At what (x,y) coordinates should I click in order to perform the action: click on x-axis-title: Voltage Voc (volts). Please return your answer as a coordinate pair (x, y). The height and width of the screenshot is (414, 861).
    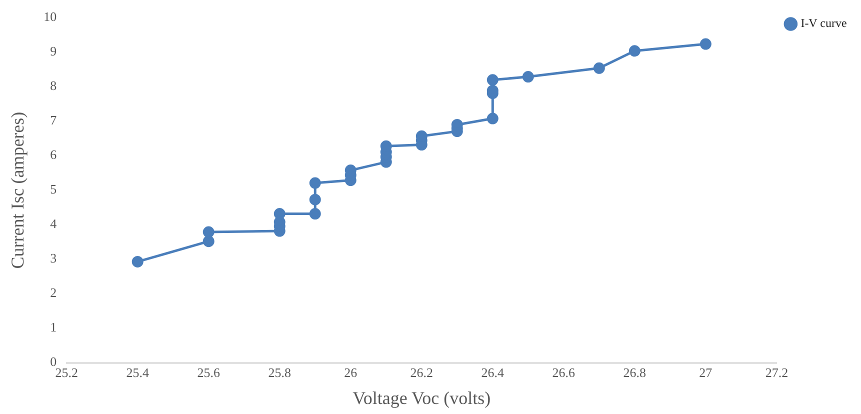
    Looking at the image, I should click on (421, 398).